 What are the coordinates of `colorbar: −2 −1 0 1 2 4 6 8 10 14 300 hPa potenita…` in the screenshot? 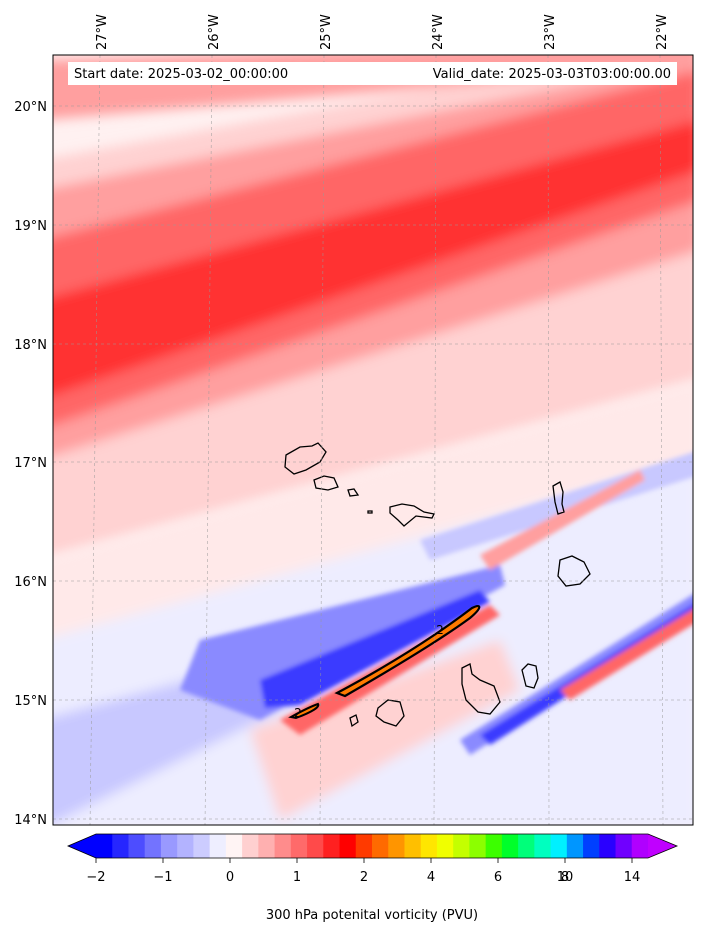 It's located at (372, 878).